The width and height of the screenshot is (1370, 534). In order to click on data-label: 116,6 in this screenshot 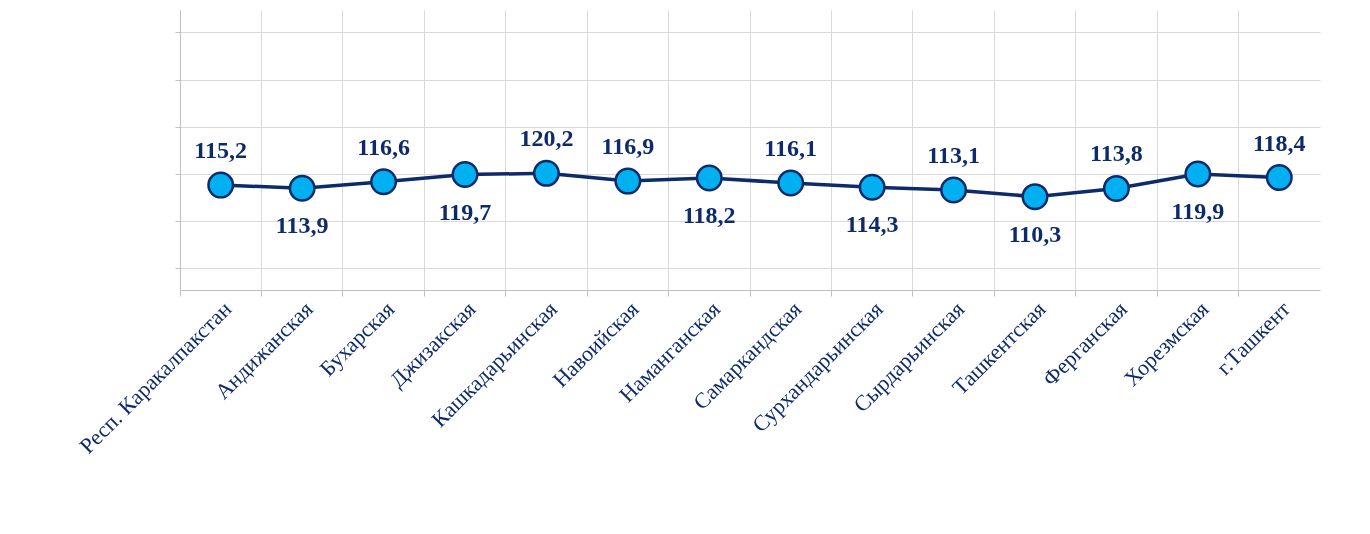, I will do `click(383, 146)`.